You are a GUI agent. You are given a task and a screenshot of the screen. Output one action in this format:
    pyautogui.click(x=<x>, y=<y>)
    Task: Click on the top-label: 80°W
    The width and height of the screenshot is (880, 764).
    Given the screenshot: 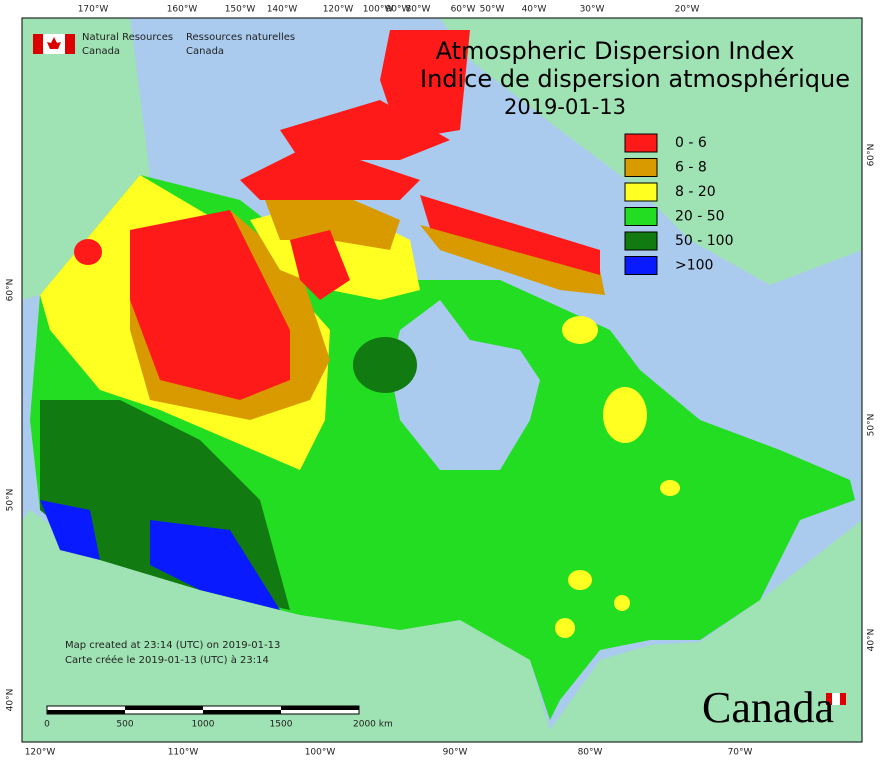 What is the action you would take?
    pyautogui.click(x=418, y=10)
    